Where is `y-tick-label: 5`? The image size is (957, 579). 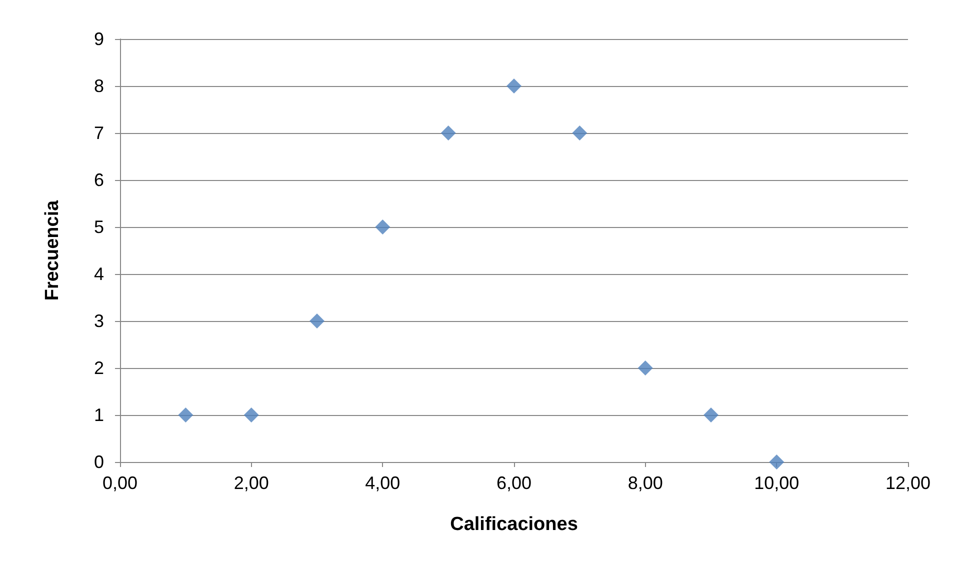 y-tick-label: 5 is located at coordinates (99, 227).